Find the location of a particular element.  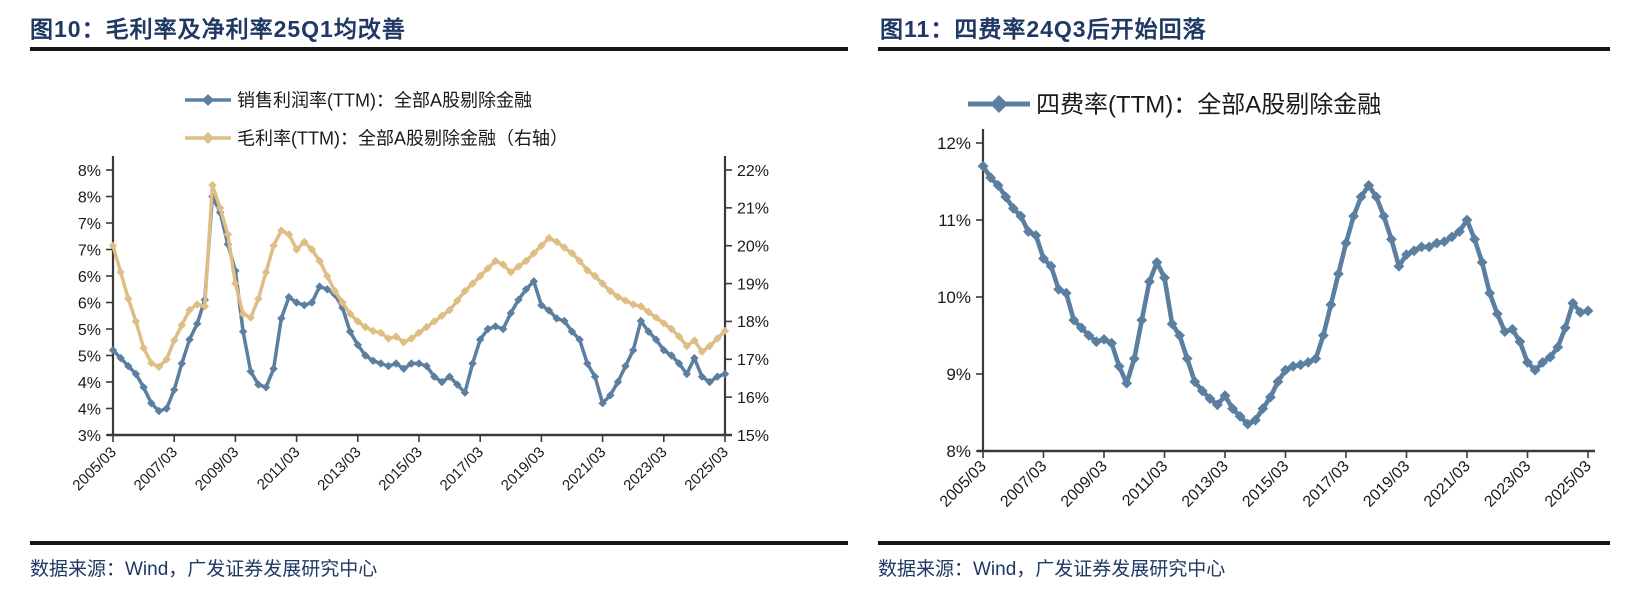

svg-text: 12% is located at coordinates (954, 143).